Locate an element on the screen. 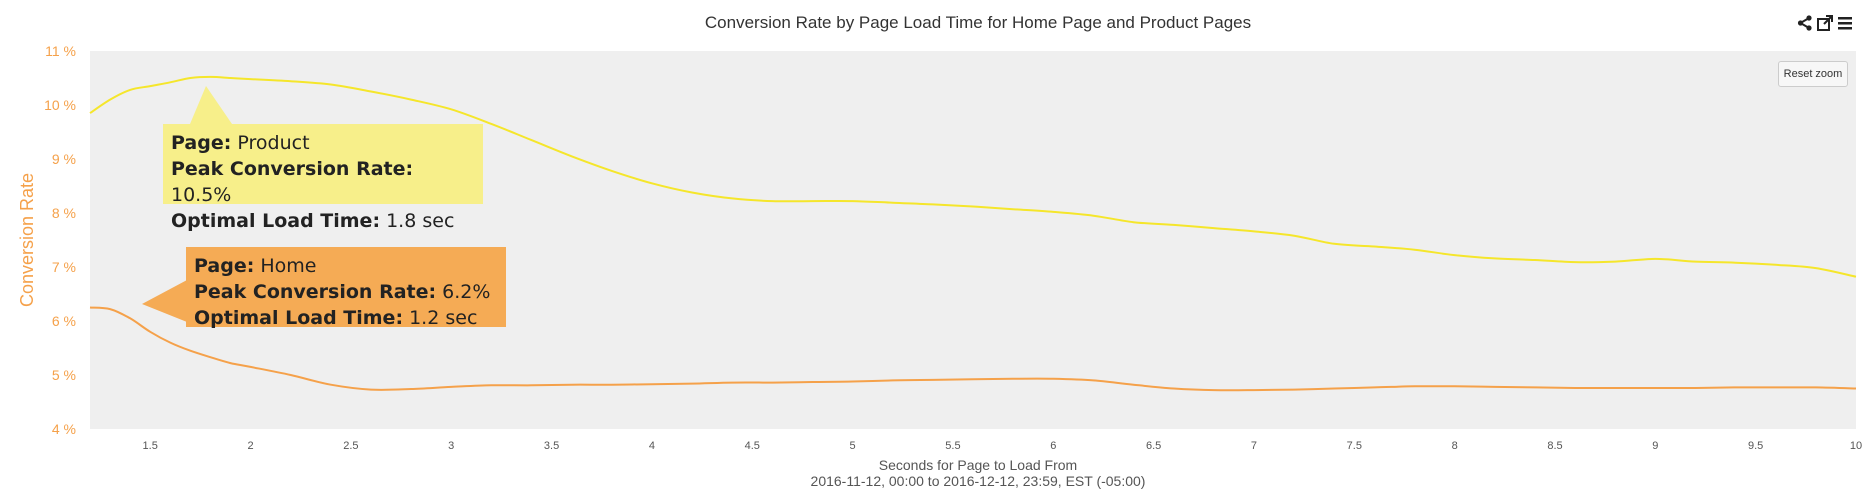  annotation-home-pointer is located at coordinates (164, 301).